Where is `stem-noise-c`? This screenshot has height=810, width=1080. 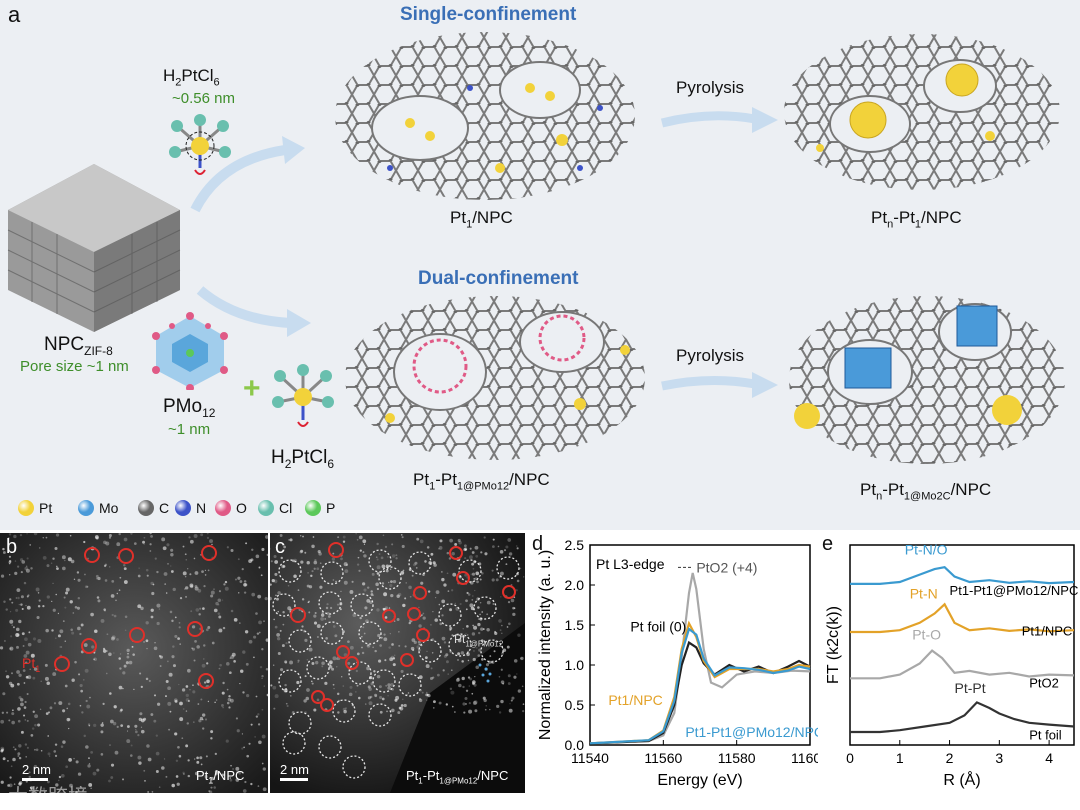 stem-noise-c is located at coordinates (397, 663).